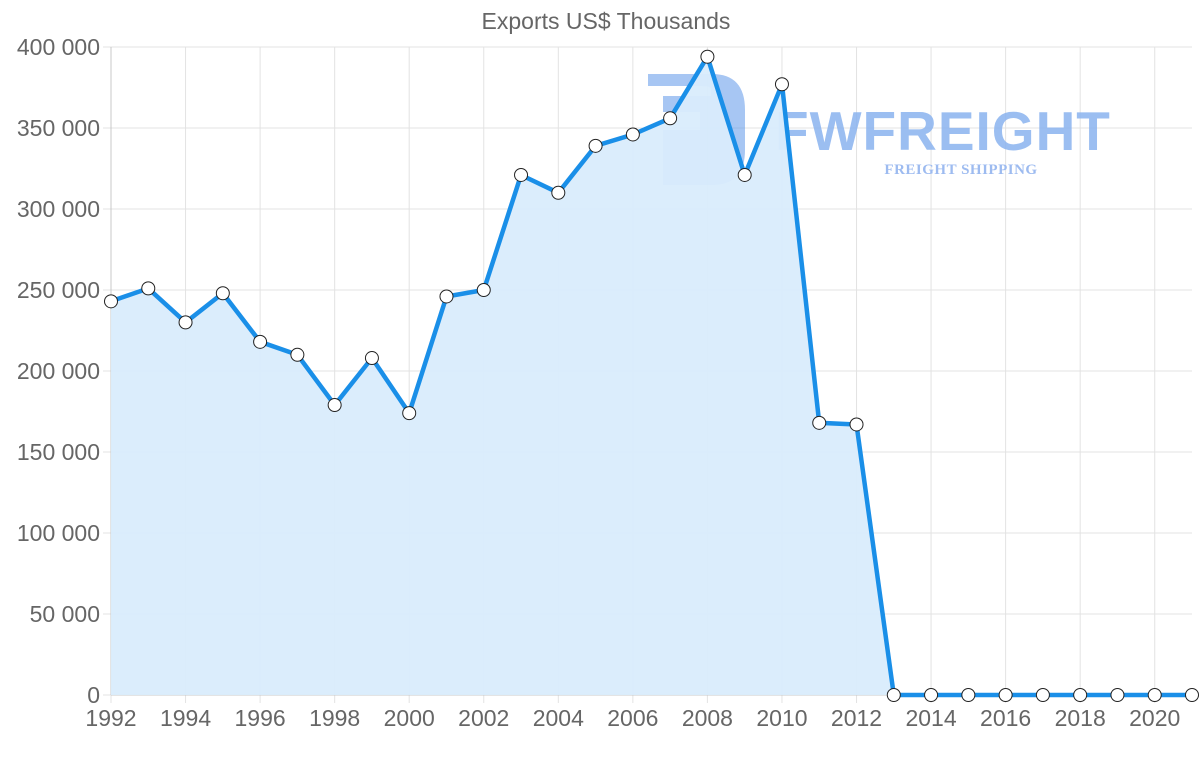  I want to click on x-tick-label: 2016, so click(1005, 718).